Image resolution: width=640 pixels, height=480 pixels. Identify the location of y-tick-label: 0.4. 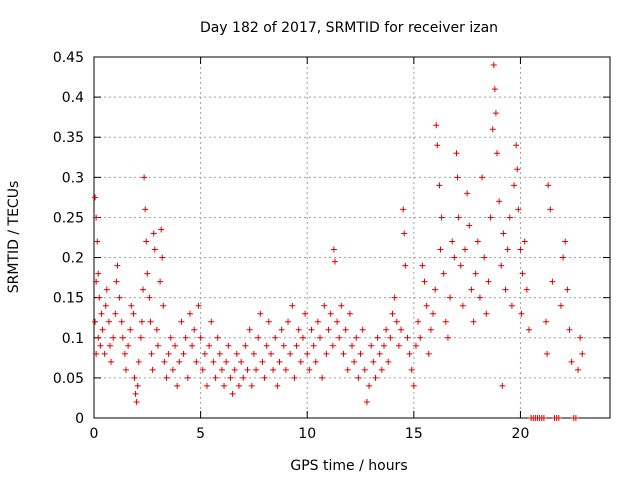
(73, 98).